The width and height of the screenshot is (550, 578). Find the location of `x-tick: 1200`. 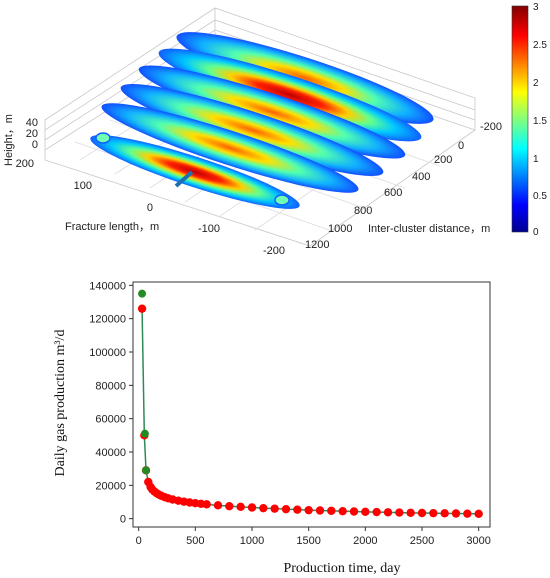

x-tick: 1200 is located at coordinates (317, 245).